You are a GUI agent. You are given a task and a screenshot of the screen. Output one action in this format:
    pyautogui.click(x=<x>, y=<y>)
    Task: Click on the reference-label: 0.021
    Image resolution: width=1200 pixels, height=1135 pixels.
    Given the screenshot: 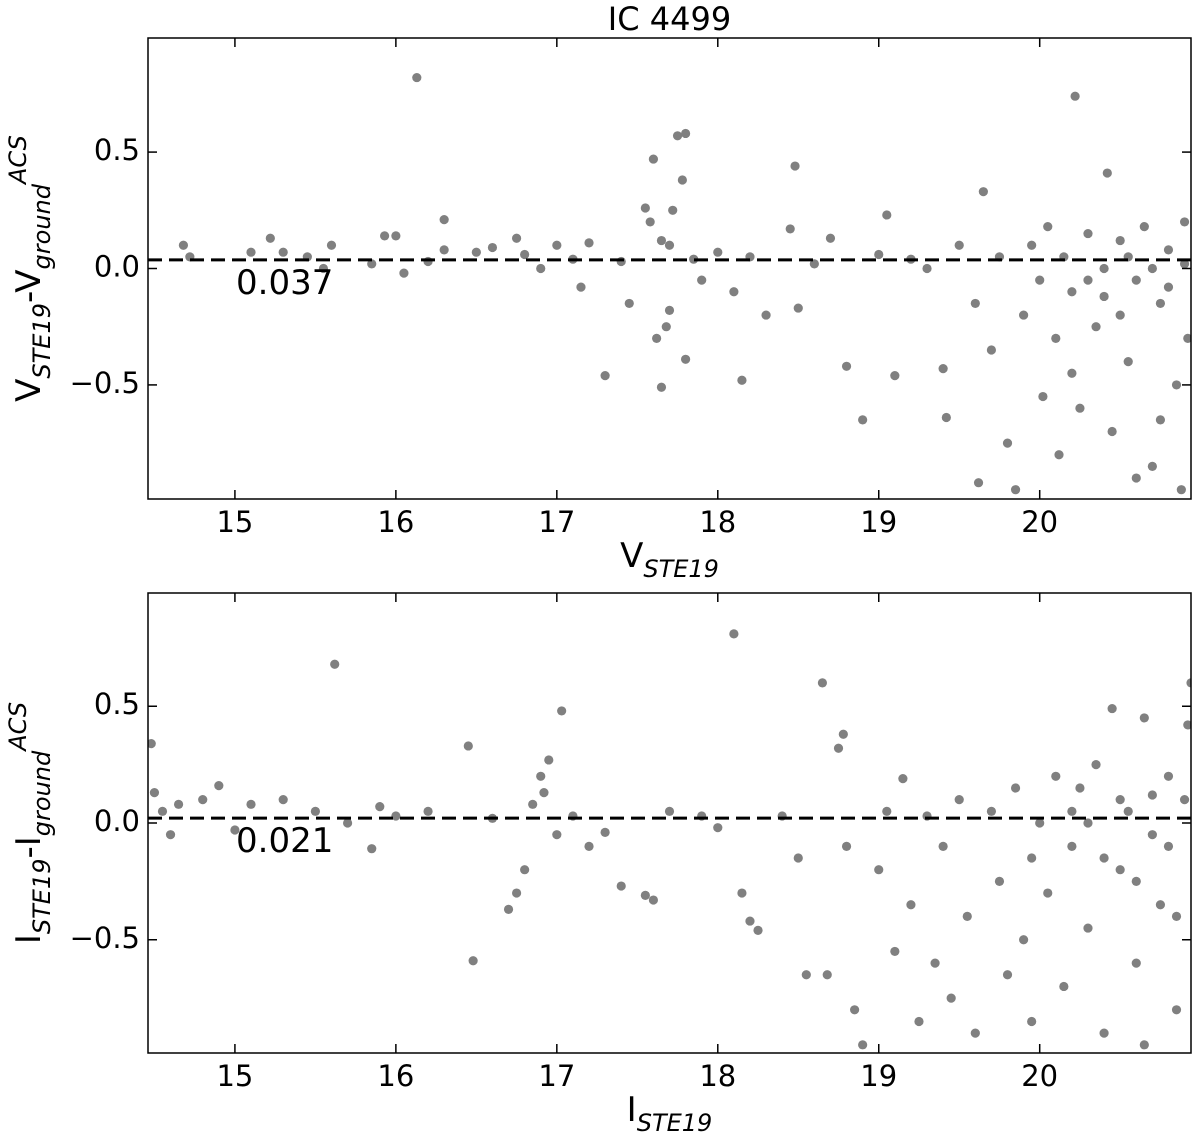 What is the action you would take?
    pyautogui.click(x=284, y=841)
    